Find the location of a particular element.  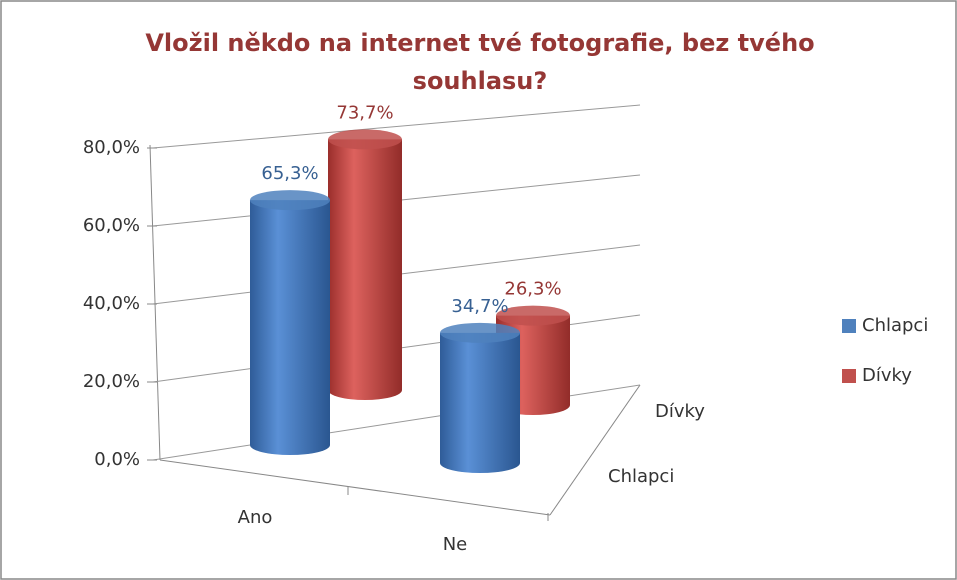

y-tick-label: 80,0% is located at coordinates (111, 147).